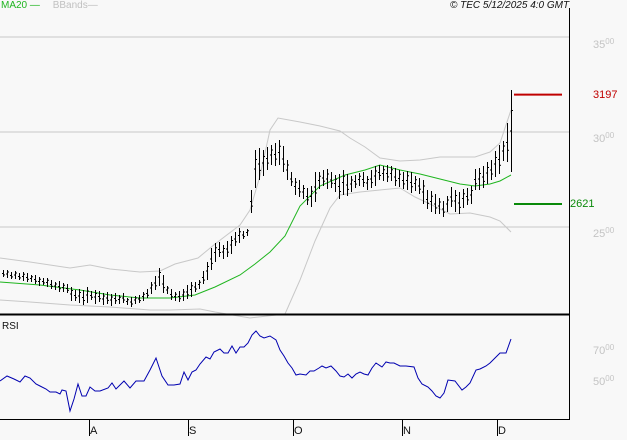 The height and width of the screenshot is (440, 627). I want to click on x-label-sep: S, so click(193, 431).